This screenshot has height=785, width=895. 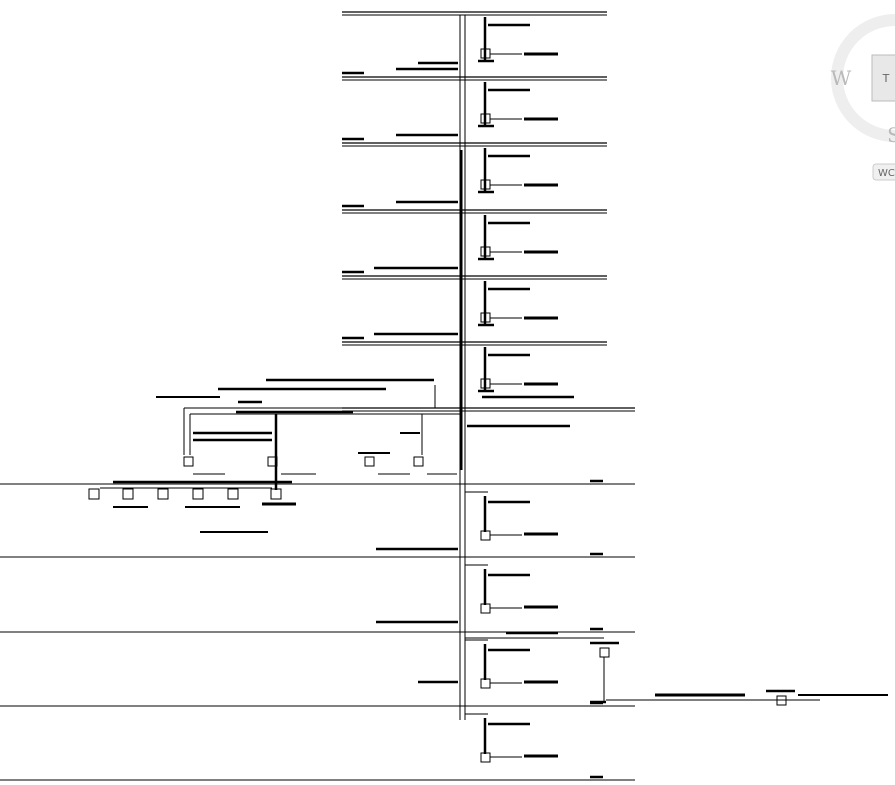 I want to click on cube-ring, so click(x=863, y=78).